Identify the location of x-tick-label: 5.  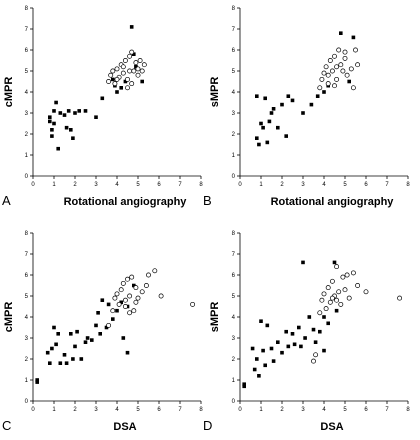
(345, 185).